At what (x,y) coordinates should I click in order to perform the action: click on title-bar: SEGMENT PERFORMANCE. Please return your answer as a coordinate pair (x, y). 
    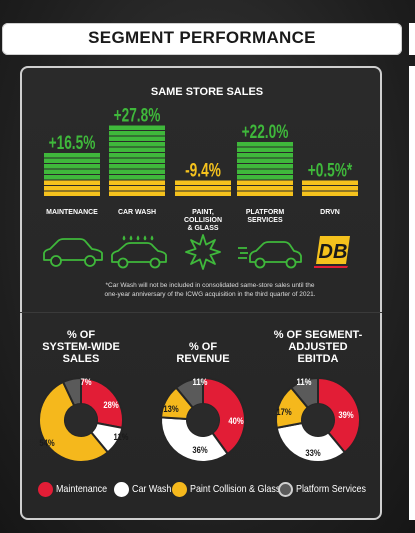
    Looking at the image, I should click on (202, 39).